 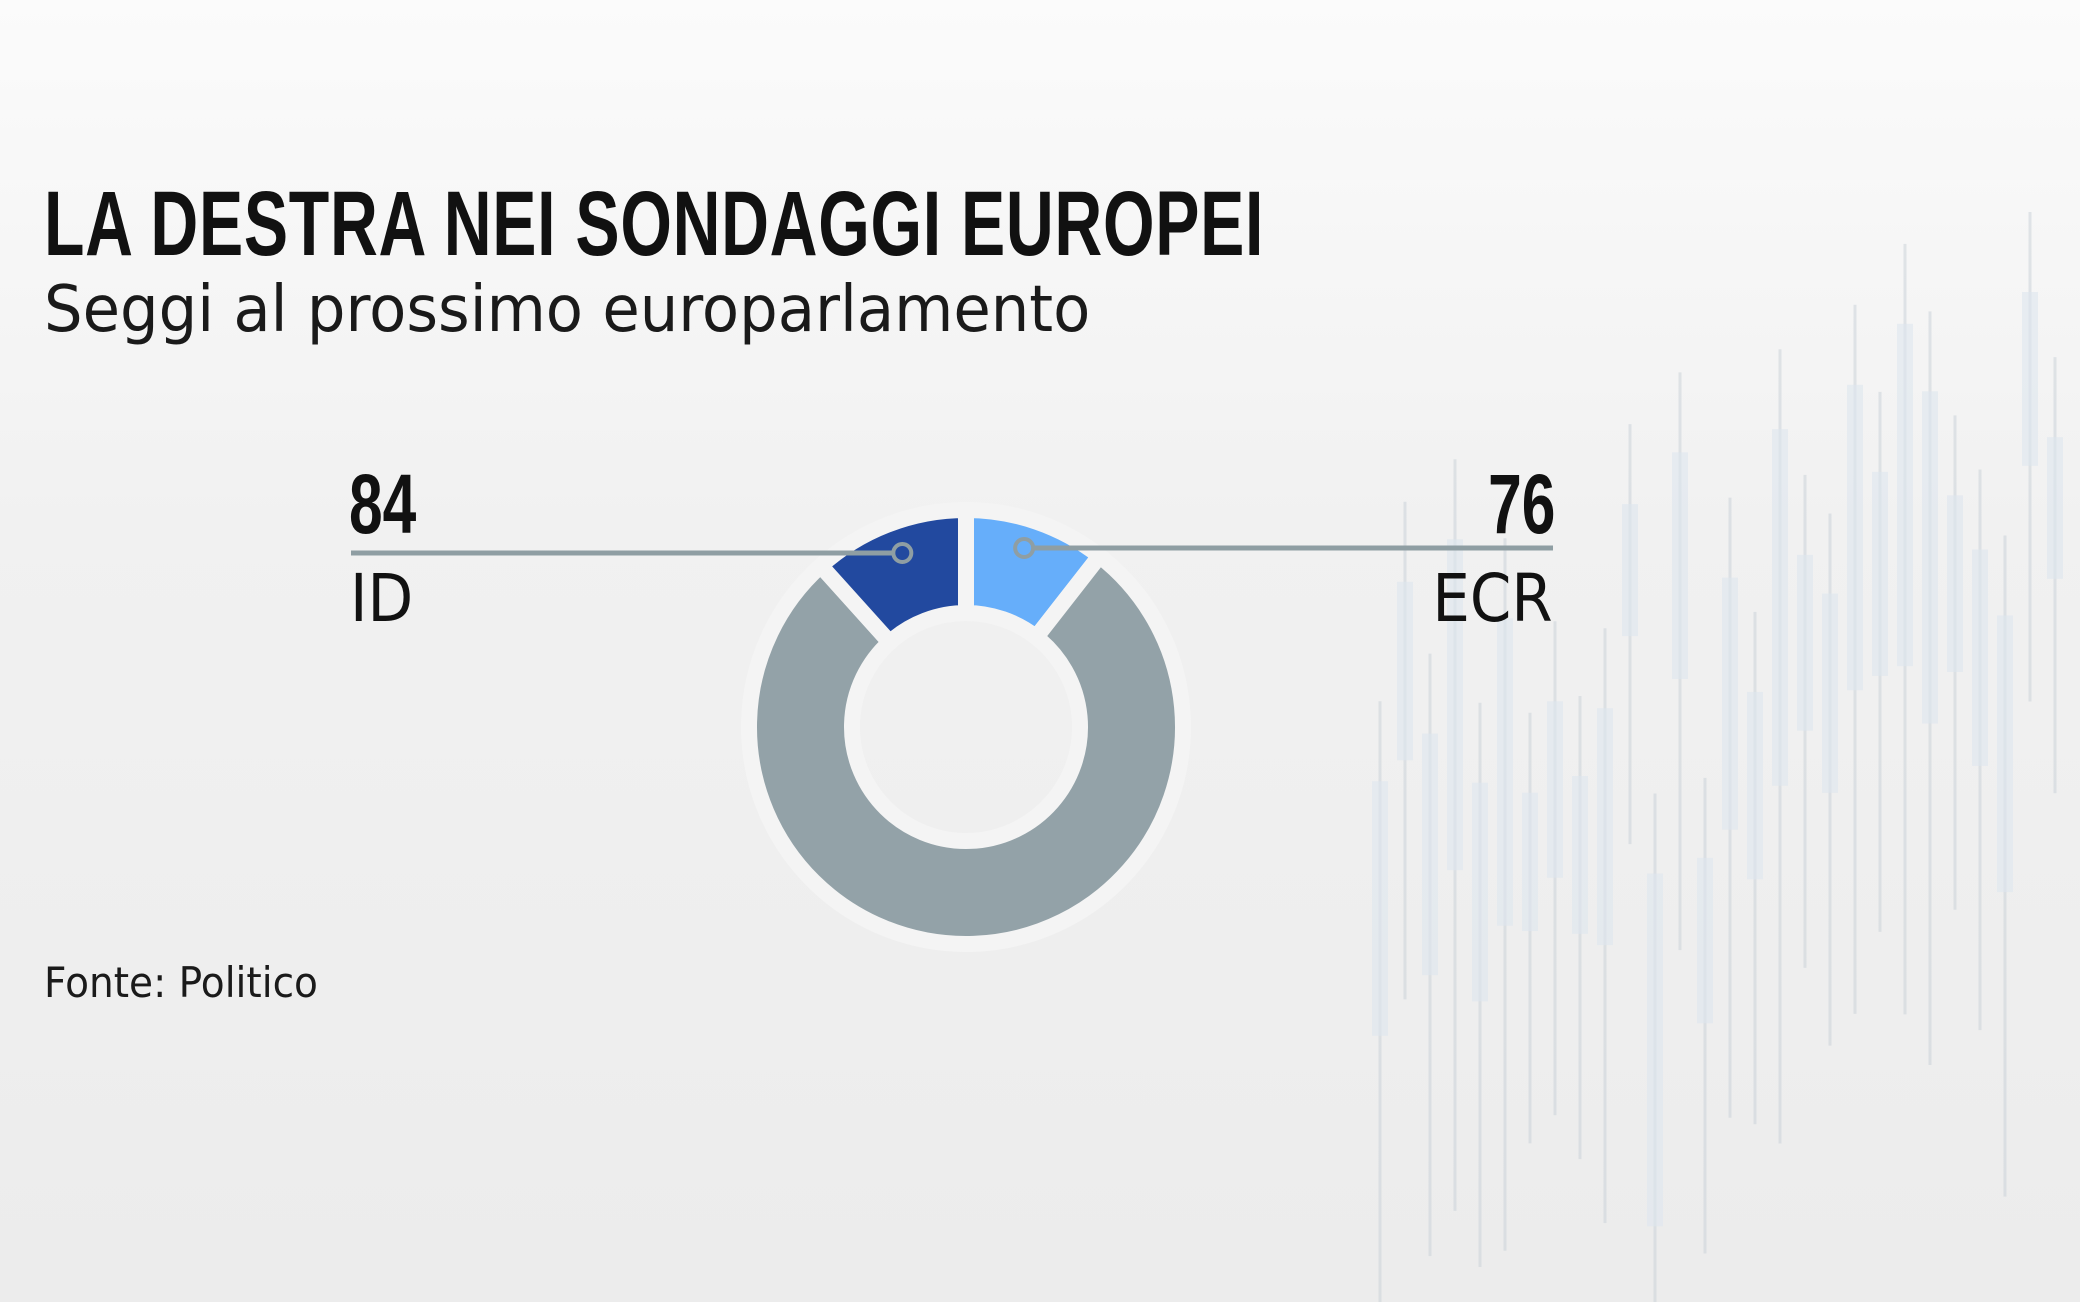 I want to click on id-category-label: ID, so click(x=382, y=598).